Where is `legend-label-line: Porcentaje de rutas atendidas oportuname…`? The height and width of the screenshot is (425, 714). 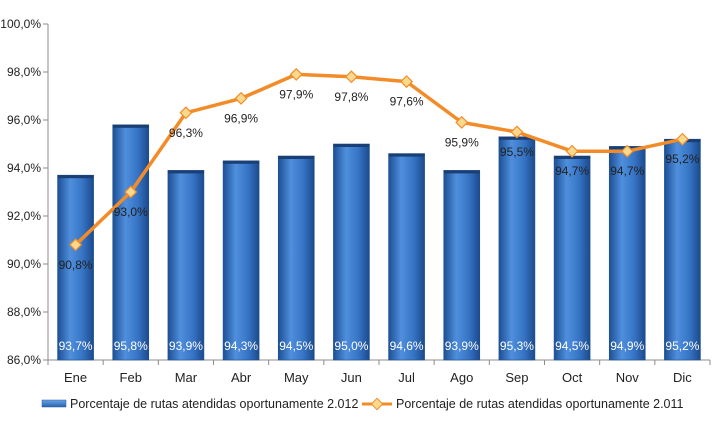
legend-label-line: Porcentaje de rutas atendidas oportuname… is located at coordinates (540, 404).